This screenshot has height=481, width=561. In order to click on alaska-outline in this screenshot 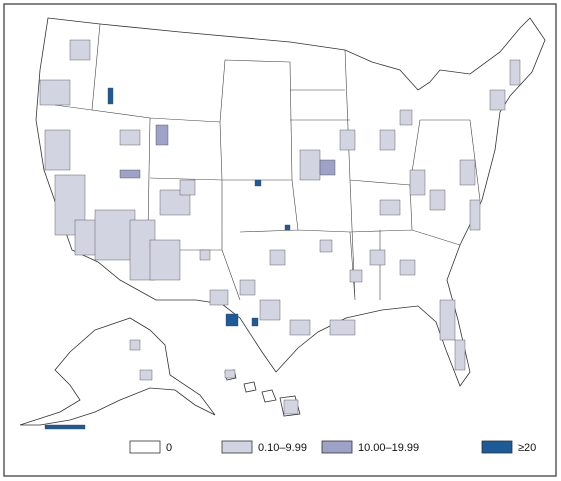, I will do `click(117, 371)`.